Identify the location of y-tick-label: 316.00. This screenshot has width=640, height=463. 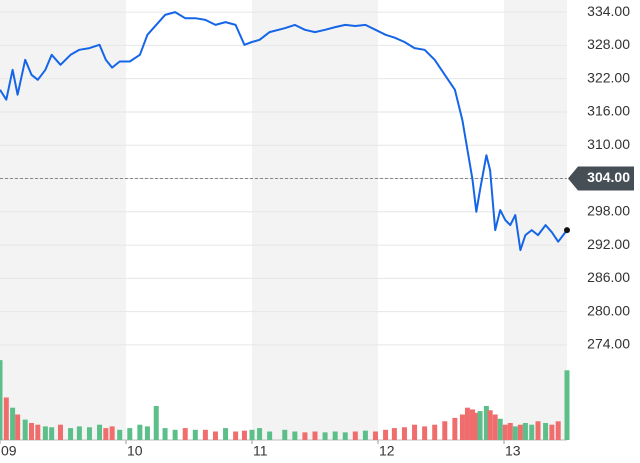
(608, 111).